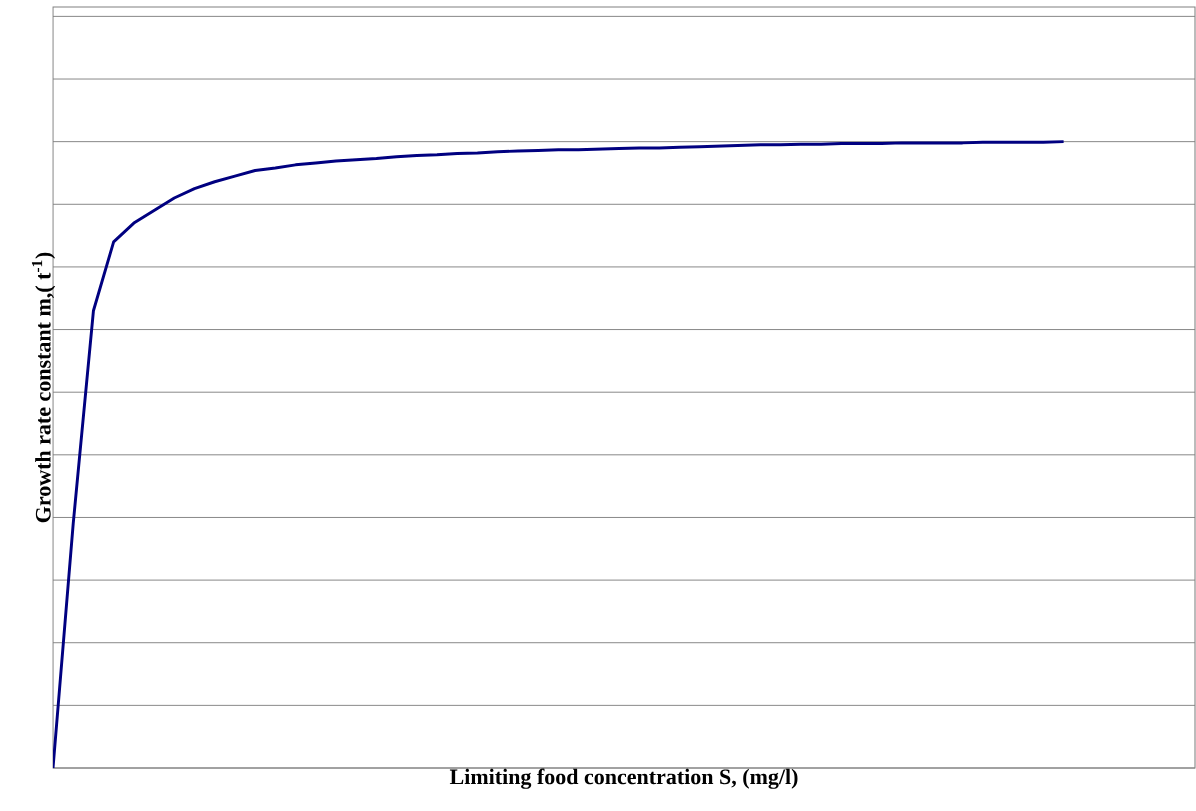 Image resolution: width=1196 pixels, height=811 pixels. What do you see at coordinates (43, 387) in the screenshot?
I see `y-axis-title: Growth rate constant m,( t$^{-1}$)` at bounding box center [43, 387].